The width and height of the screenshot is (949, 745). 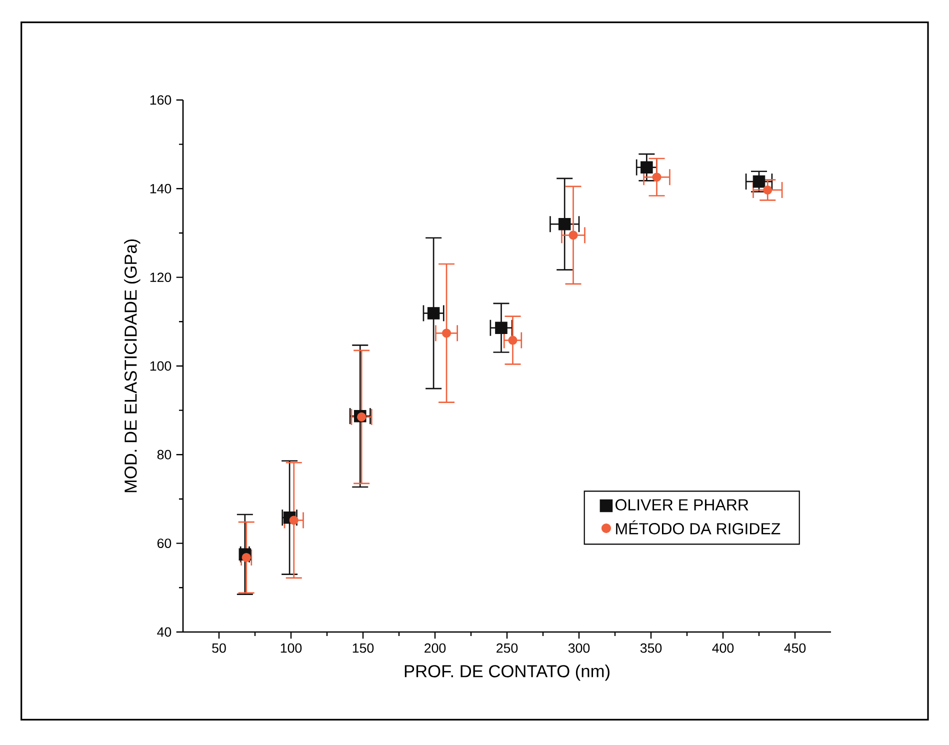 I want to click on x-tick-label: 350, so click(x=651, y=648).